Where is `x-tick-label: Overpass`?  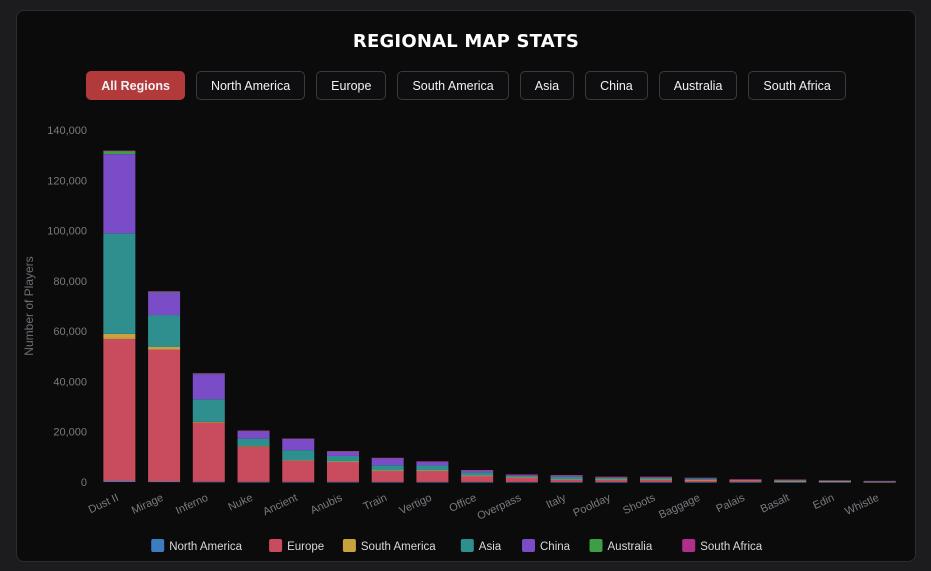
x-tick-label: Overpass is located at coordinates (499, 507).